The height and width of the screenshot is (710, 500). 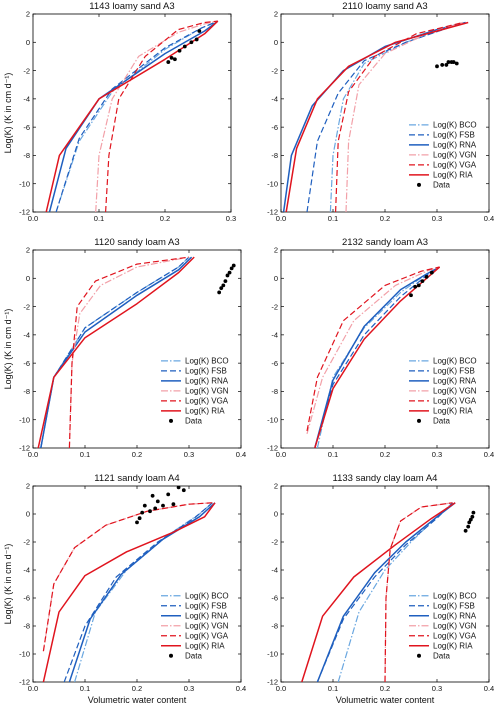 What do you see at coordinates (384, 6) in the screenshot?
I see `chart-title: 2110 loamy sand A3` at bounding box center [384, 6].